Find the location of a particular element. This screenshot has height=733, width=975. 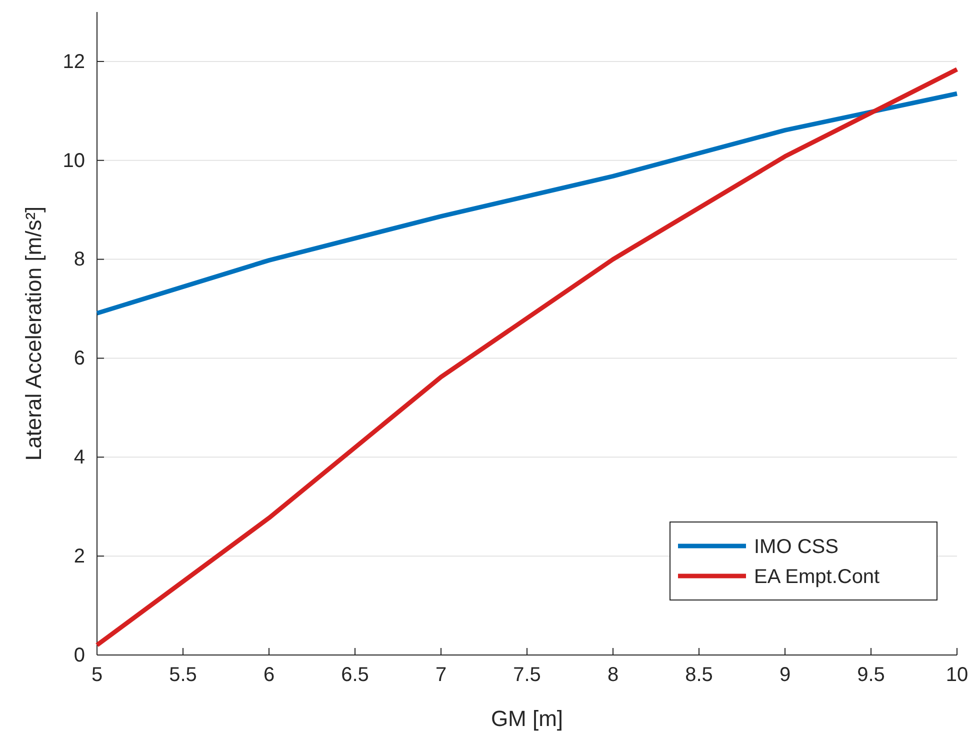

y-tick-label: 4 is located at coordinates (79, 457).